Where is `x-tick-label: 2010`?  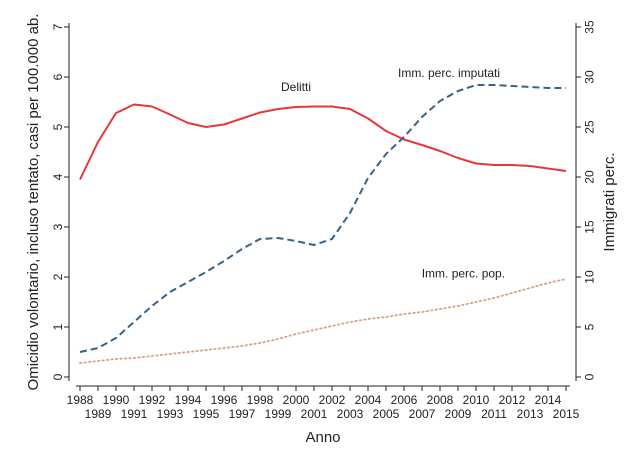 x-tick-label: 2010 is located at coordinates (476, 400).